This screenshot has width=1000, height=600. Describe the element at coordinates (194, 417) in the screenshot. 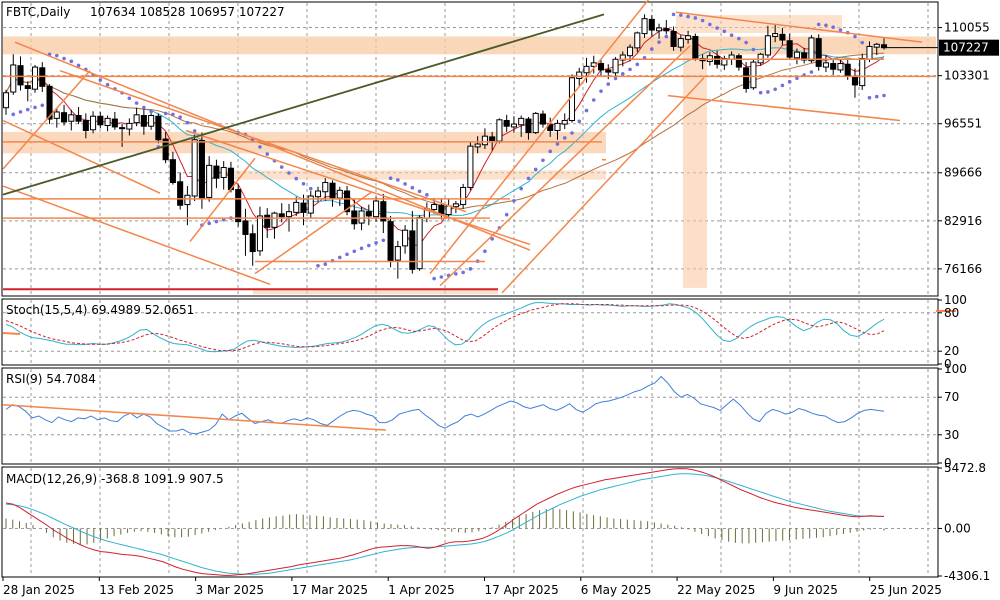

I see `rsi-trendline` at that location.